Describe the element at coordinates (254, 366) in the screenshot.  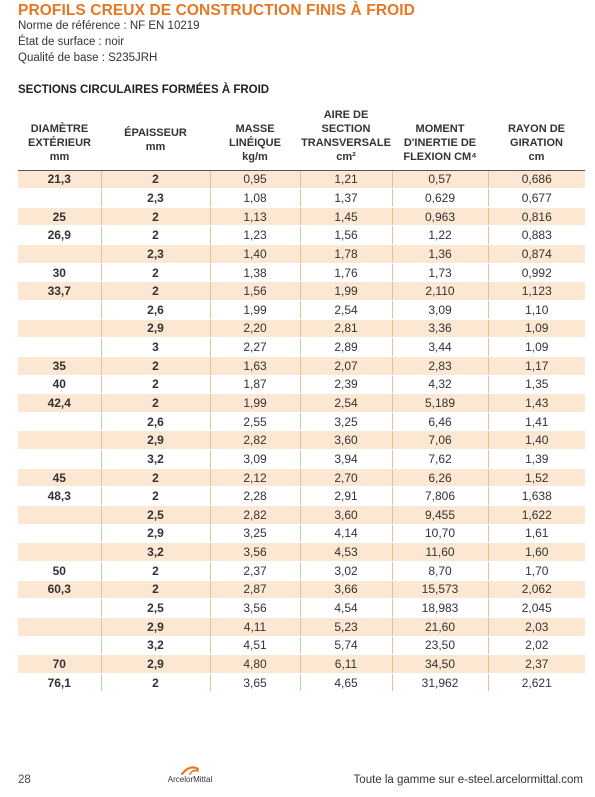
I see `cell-mass: 1,63` at that location.